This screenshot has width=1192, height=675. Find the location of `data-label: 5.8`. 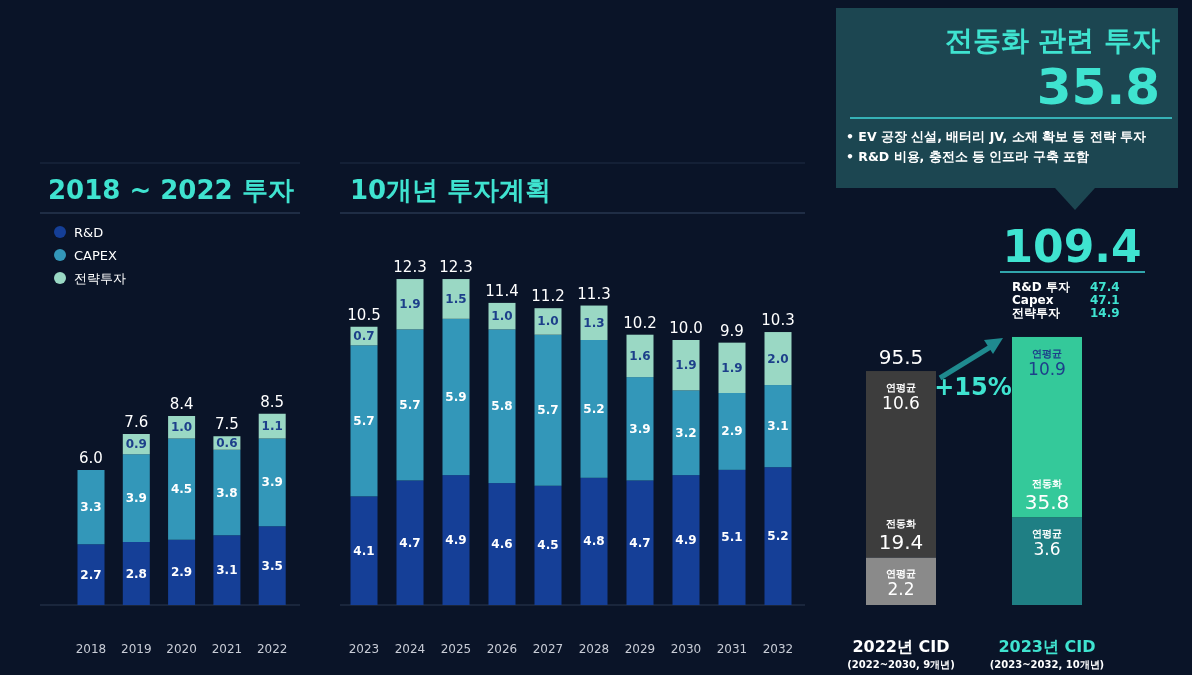

data-label: 5.8 is located at coordinates (502, 406).